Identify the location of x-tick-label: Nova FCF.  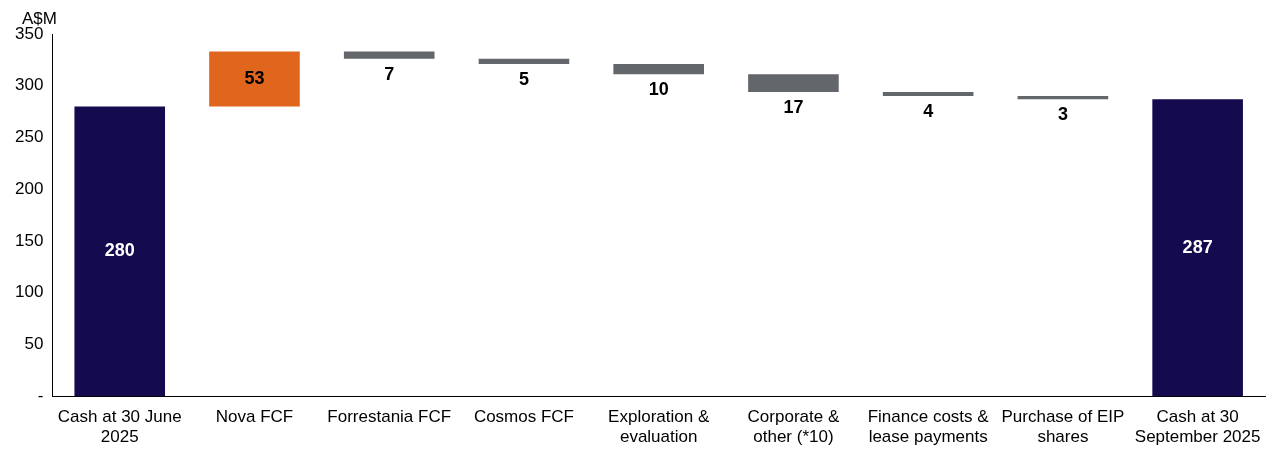
(254, 417).